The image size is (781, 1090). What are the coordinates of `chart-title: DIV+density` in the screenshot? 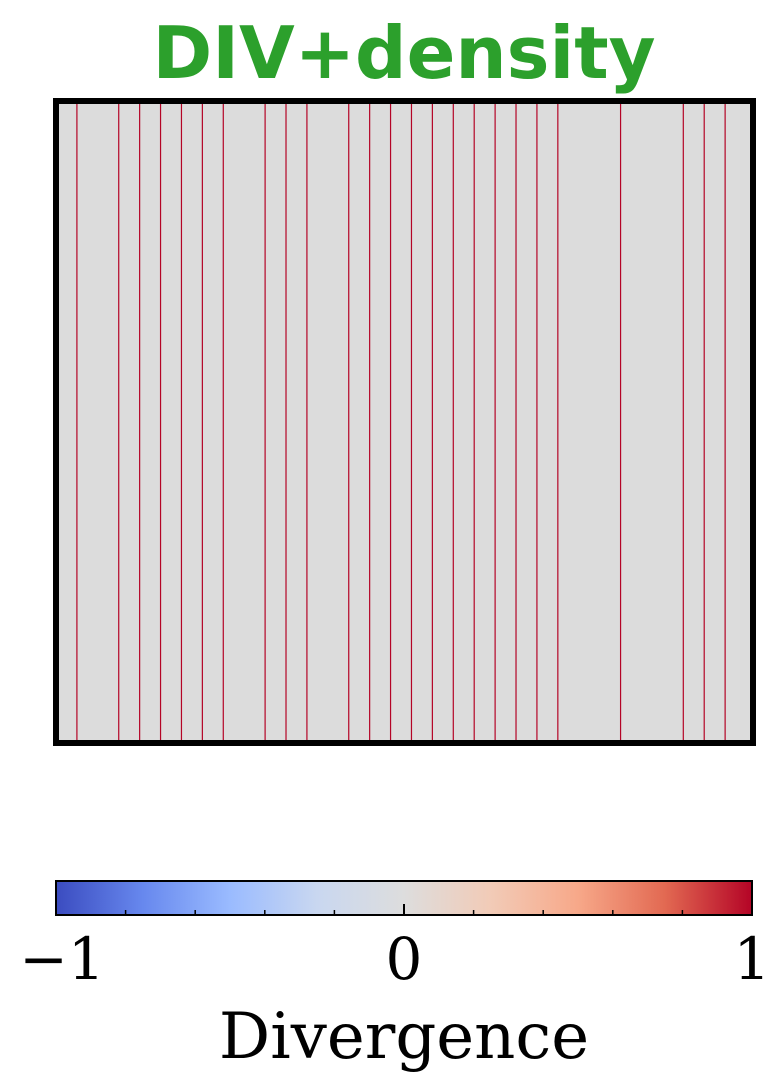 It's located at (403, 53).